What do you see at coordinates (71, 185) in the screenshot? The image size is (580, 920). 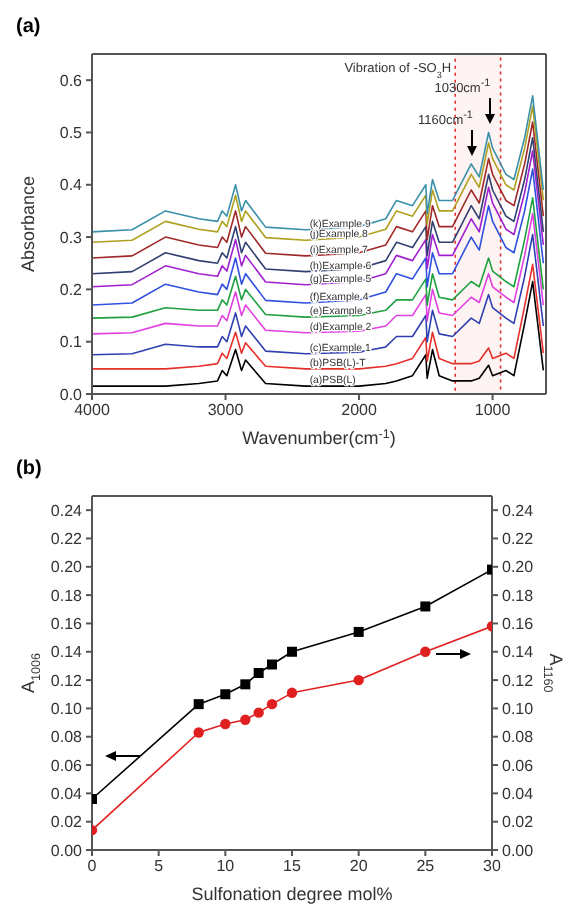 I see `y-tick-label: 0.4` at bounding box center [71, 185].